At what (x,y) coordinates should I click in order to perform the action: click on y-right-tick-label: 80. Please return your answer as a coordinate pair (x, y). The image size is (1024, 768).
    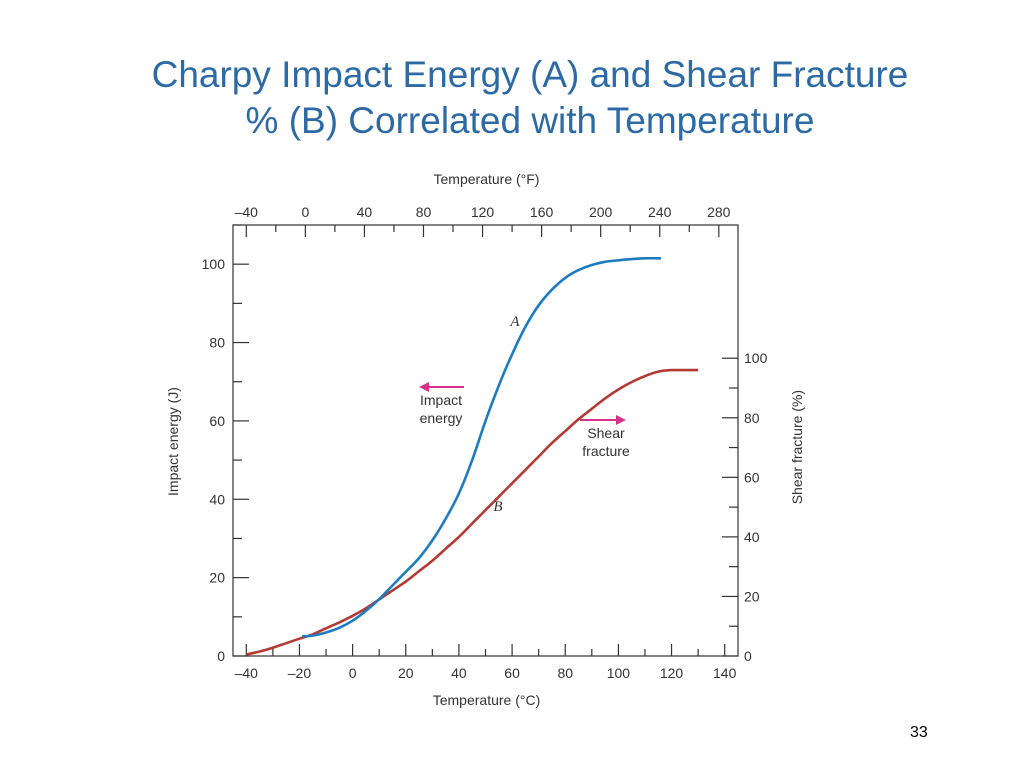
    Looking at the image, I should click on (752, 418).